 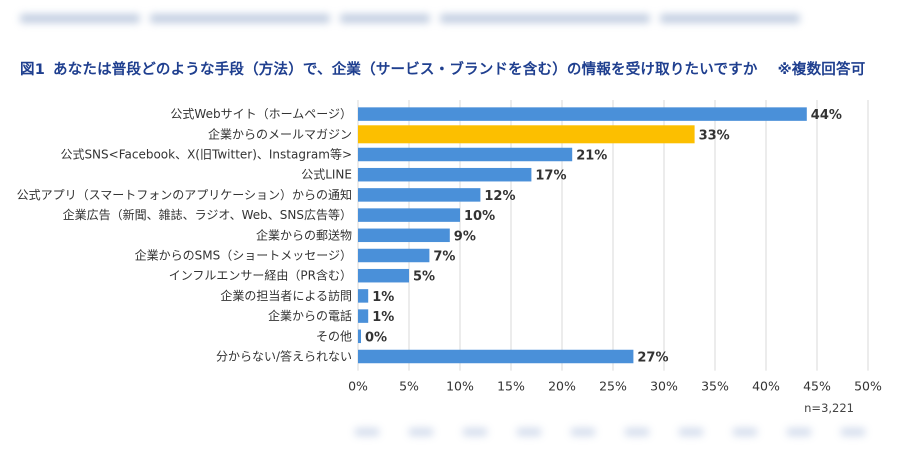 What do you see at coordinates (868, 386) in the screenshot?
I see `x-tick-label: 50%` at bounding box center [868, 386].